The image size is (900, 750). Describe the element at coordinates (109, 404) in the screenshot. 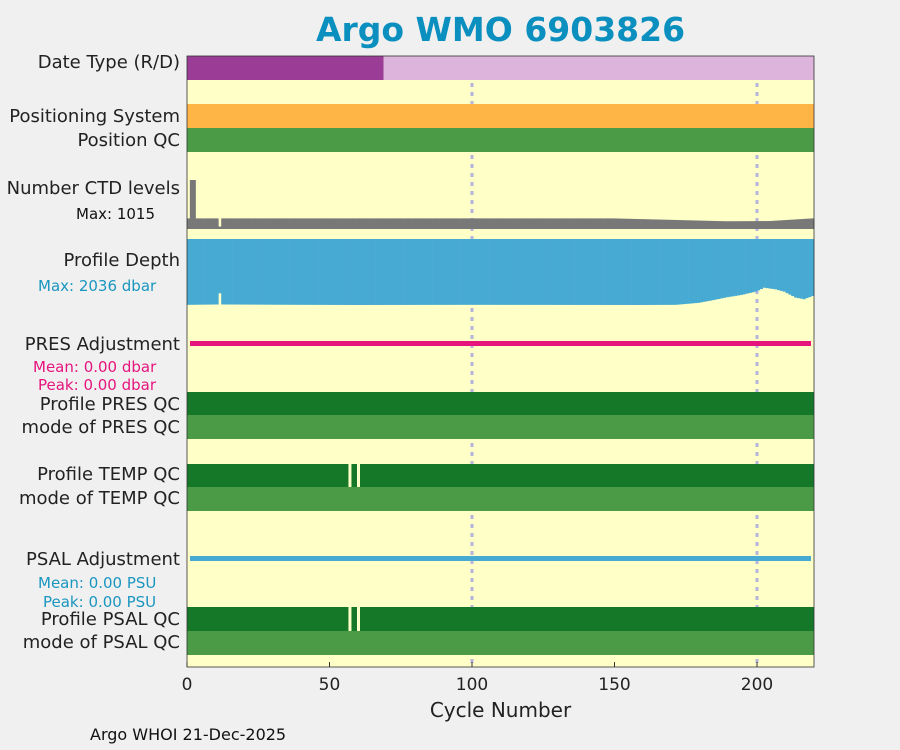

I see `label-pres-qc: Profile PRES QC` at that location.